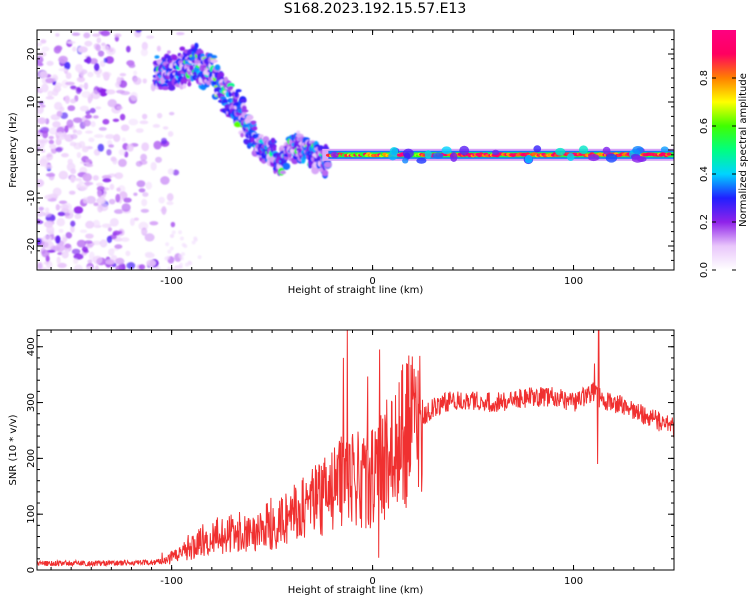 This screenshot has width=750, height=600. What do you see at coordinates (31, 570) in the screenshot?
I see `y-tick-label: 0` at bounding box center [31, 570].